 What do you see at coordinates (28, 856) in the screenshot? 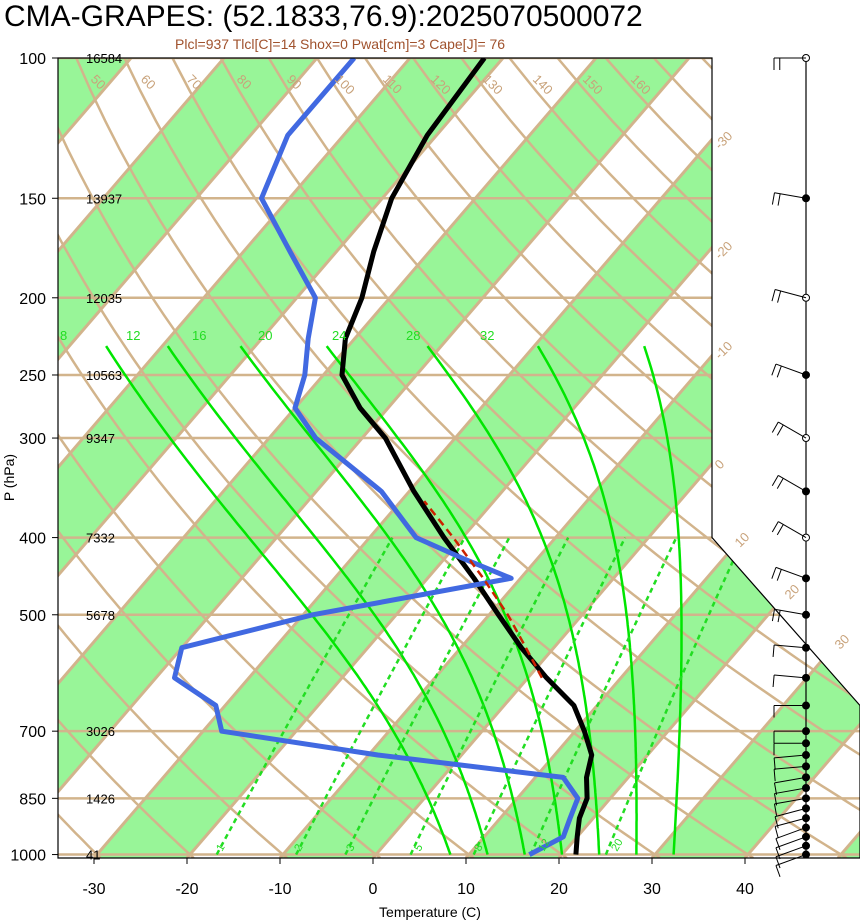
I see `pressure-tick-label: 1000` at bounding box center [28, 856].